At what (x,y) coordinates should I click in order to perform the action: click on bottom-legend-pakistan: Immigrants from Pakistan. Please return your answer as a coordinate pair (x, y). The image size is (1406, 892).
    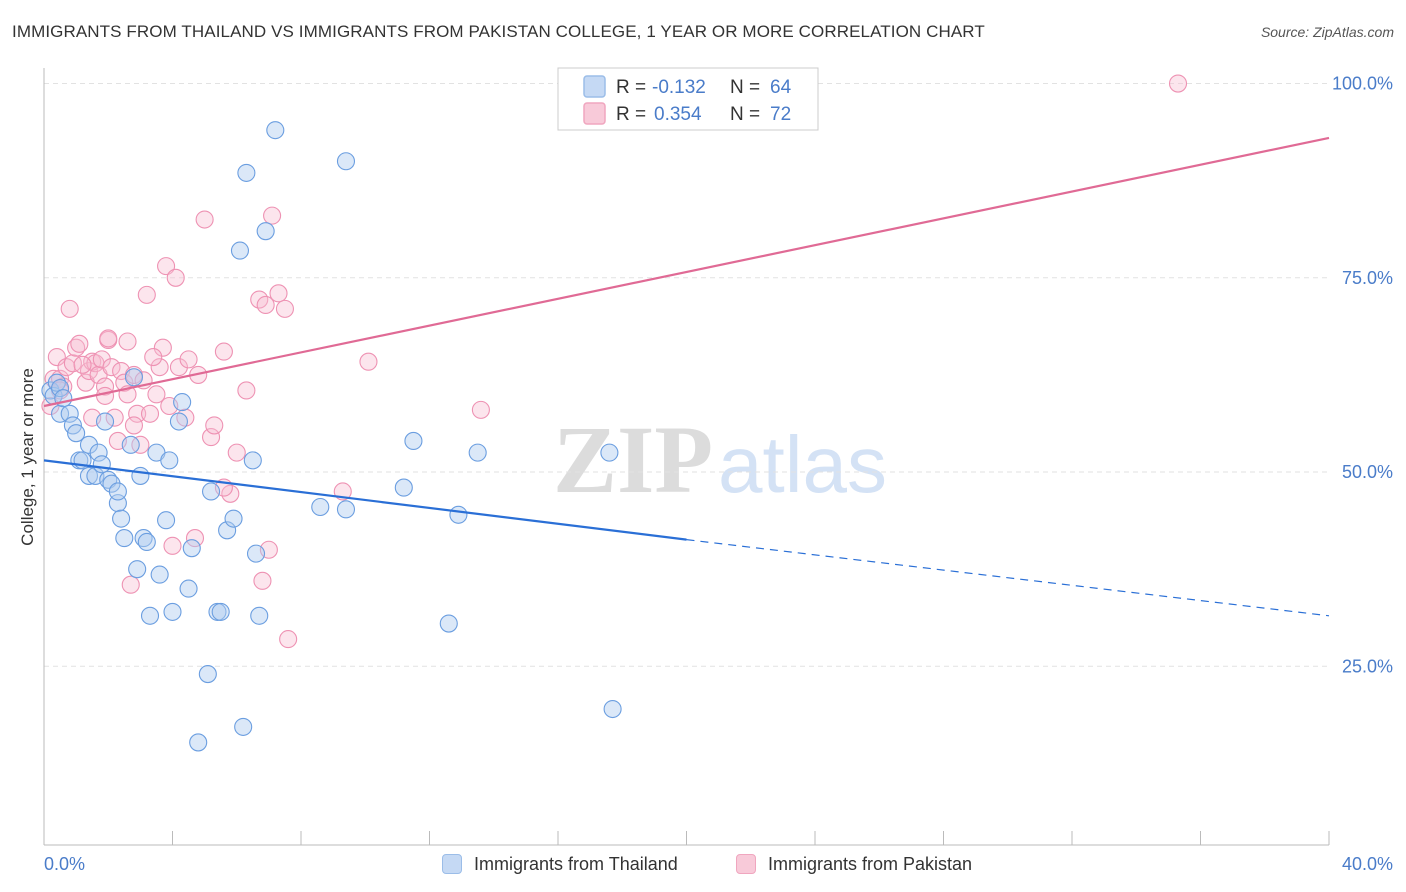
    Looking at the image, I should click on (854, 864).